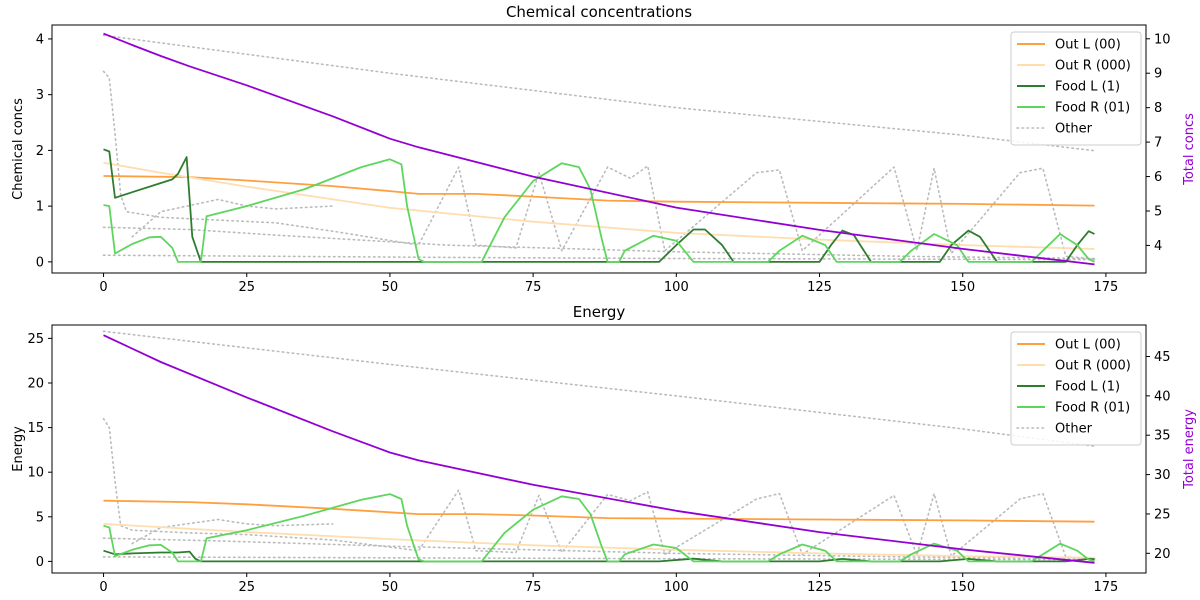 This screenshot has width=1200, height=600. Describe the element at coordinates (1162, 554) in the screenshot. I see `y2-tick-label: 20` at that location.